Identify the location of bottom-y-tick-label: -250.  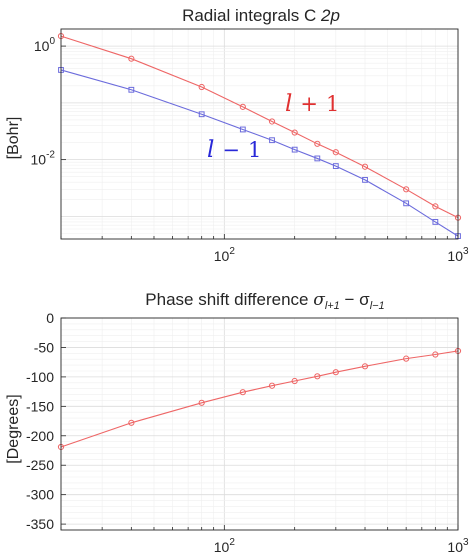
(40, 465).